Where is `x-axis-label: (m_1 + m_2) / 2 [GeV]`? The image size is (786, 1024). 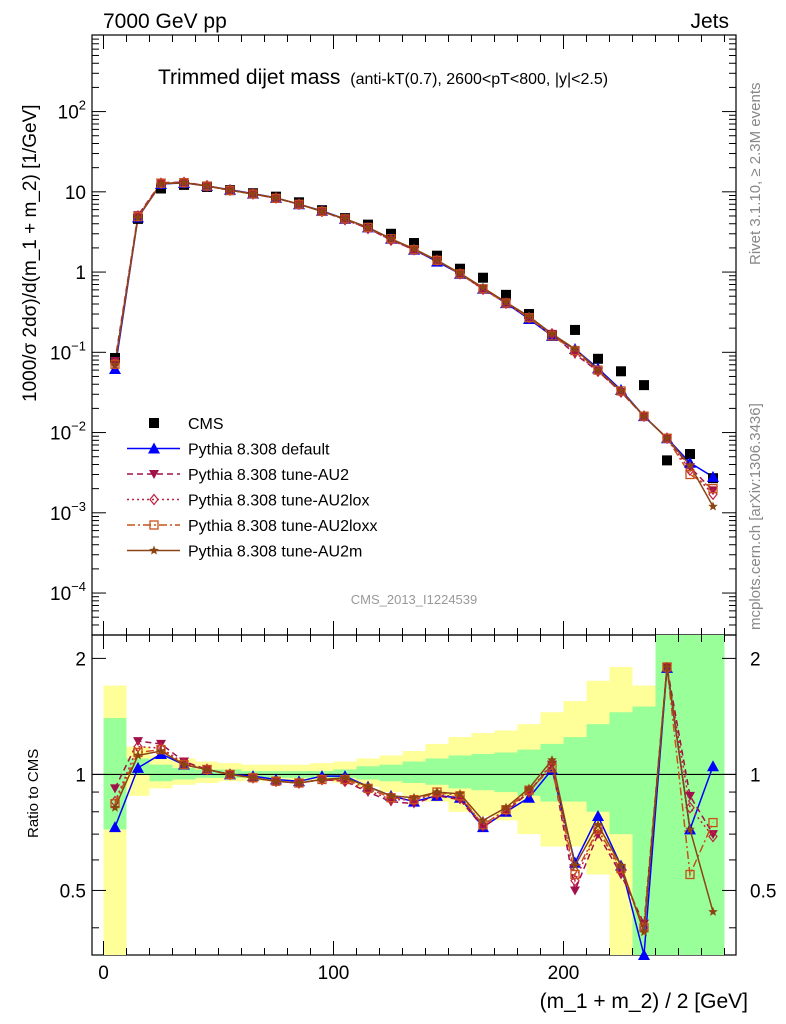
x-axis-label: (m_1 + m_2) / 2 [GeV] is located at coordinates (644, 1001).